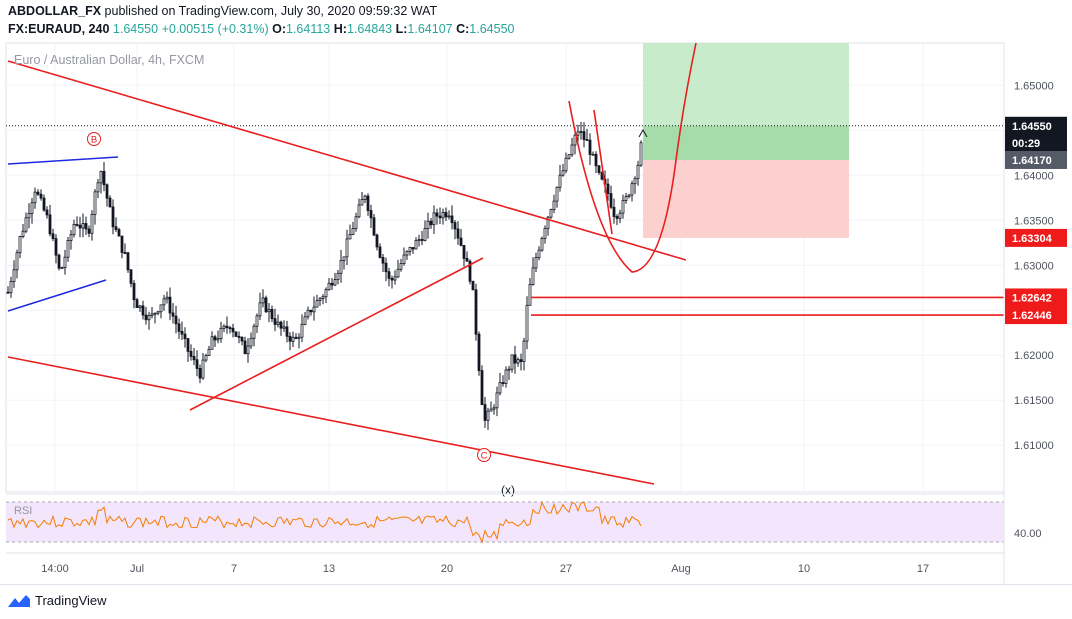 The image size is (1072, 619). I want to click on blue-upper-line, so click(63, 160).